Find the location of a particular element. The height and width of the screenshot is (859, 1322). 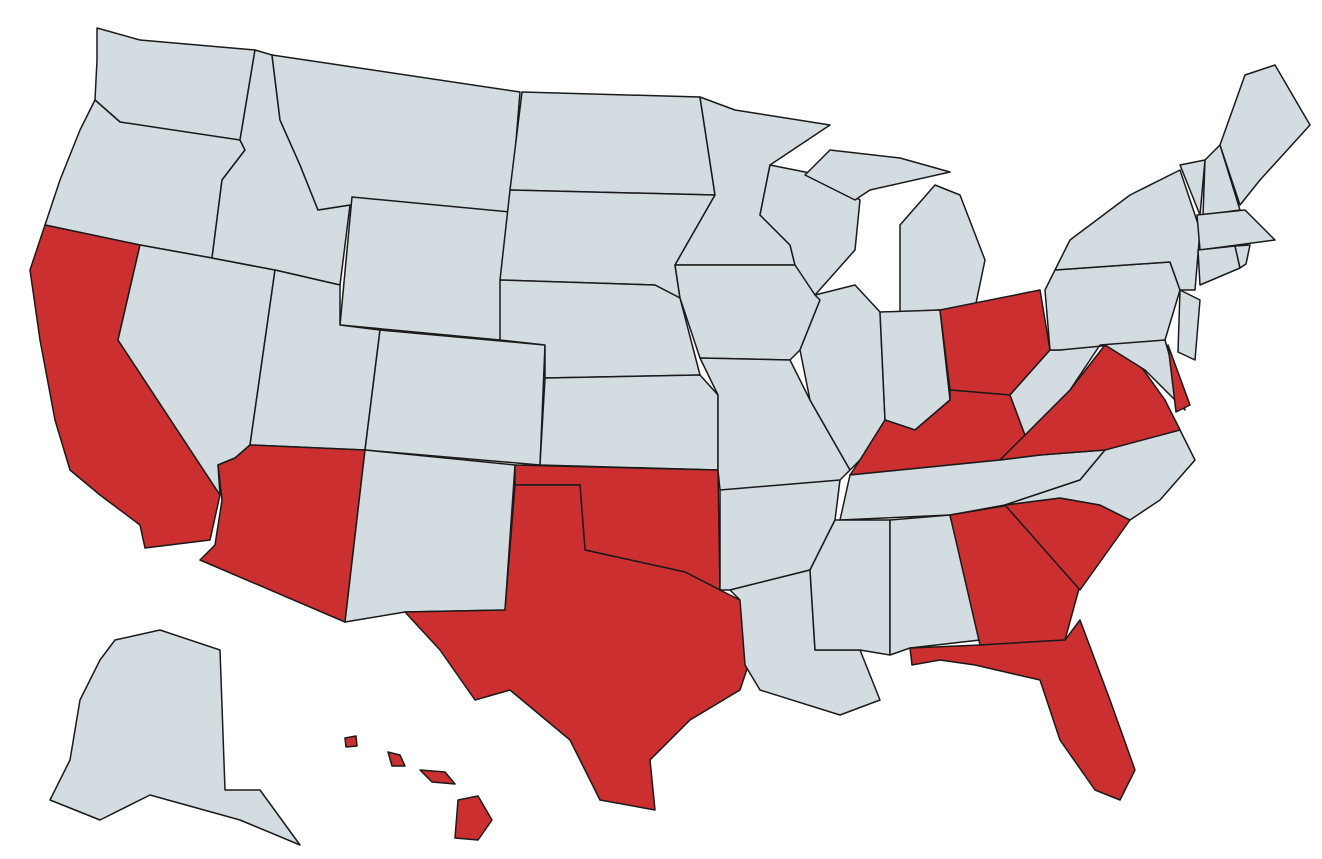

michigan-lower is located at coordinates (942, 248).